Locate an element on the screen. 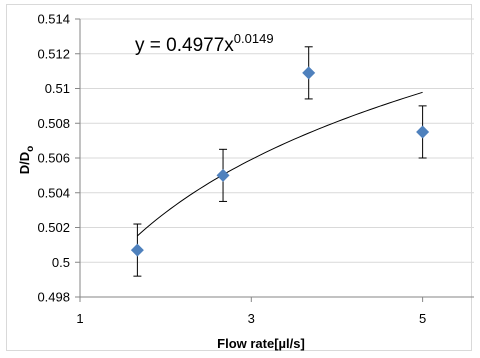 Image resolution: width=480 pixels, height=358 pixels. x-tick-label: 3 is located at coordinates (251, 318).